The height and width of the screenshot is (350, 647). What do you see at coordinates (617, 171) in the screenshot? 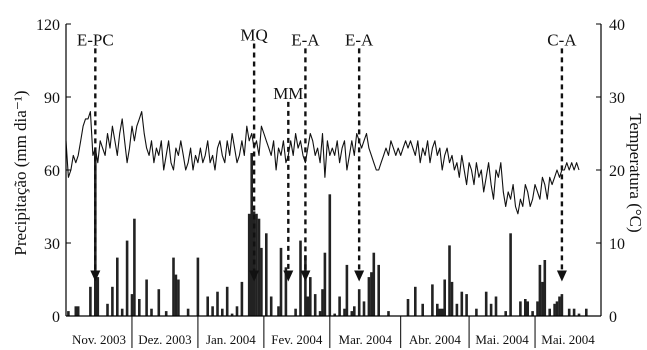
I see `right-tick-label: 20` at bounding box center [617, 171].